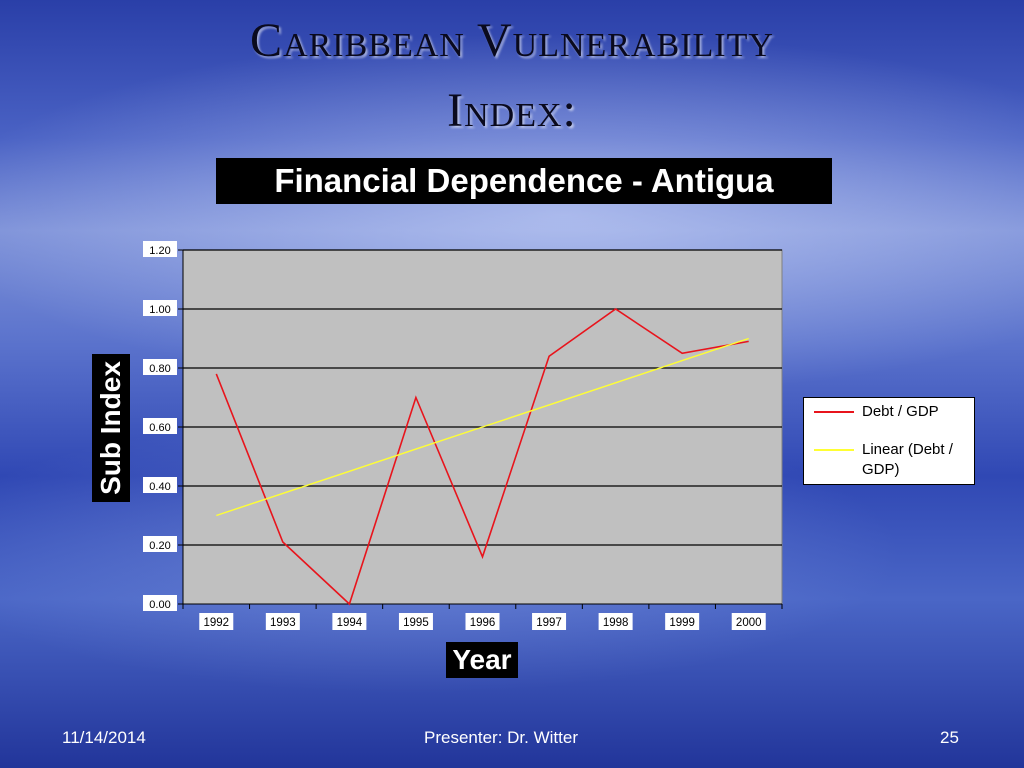  Describe the element at coordinates (104, 737) in the screenshot. I see `footer-date: 11/14/2014` at that location.